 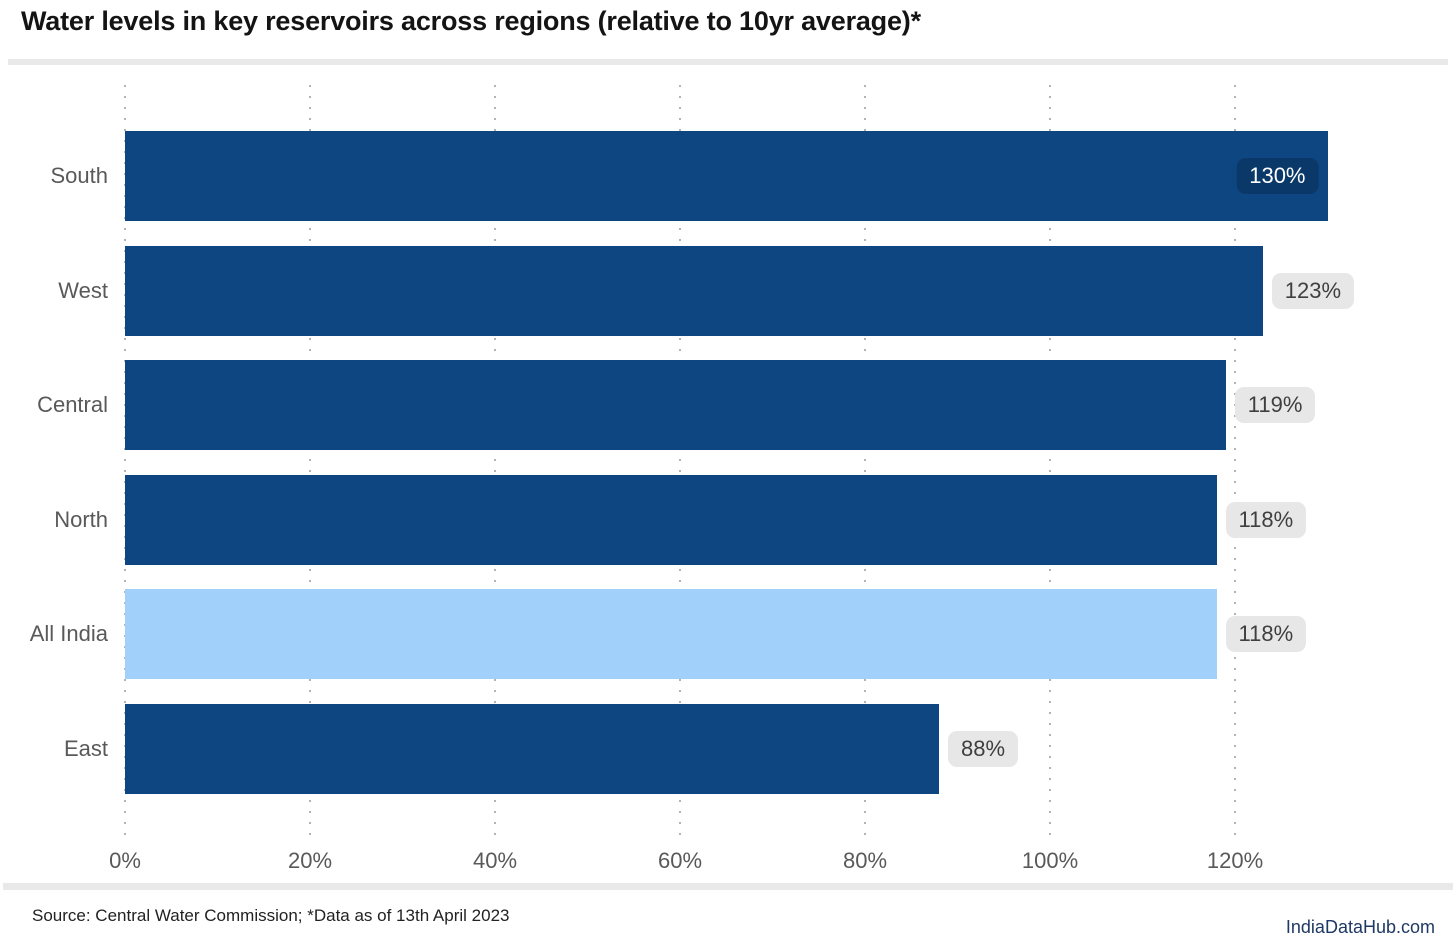 What do you see at coordinates (671, 519) in the screenshot?
I see `bar-north` at bounding box center [671, 519].